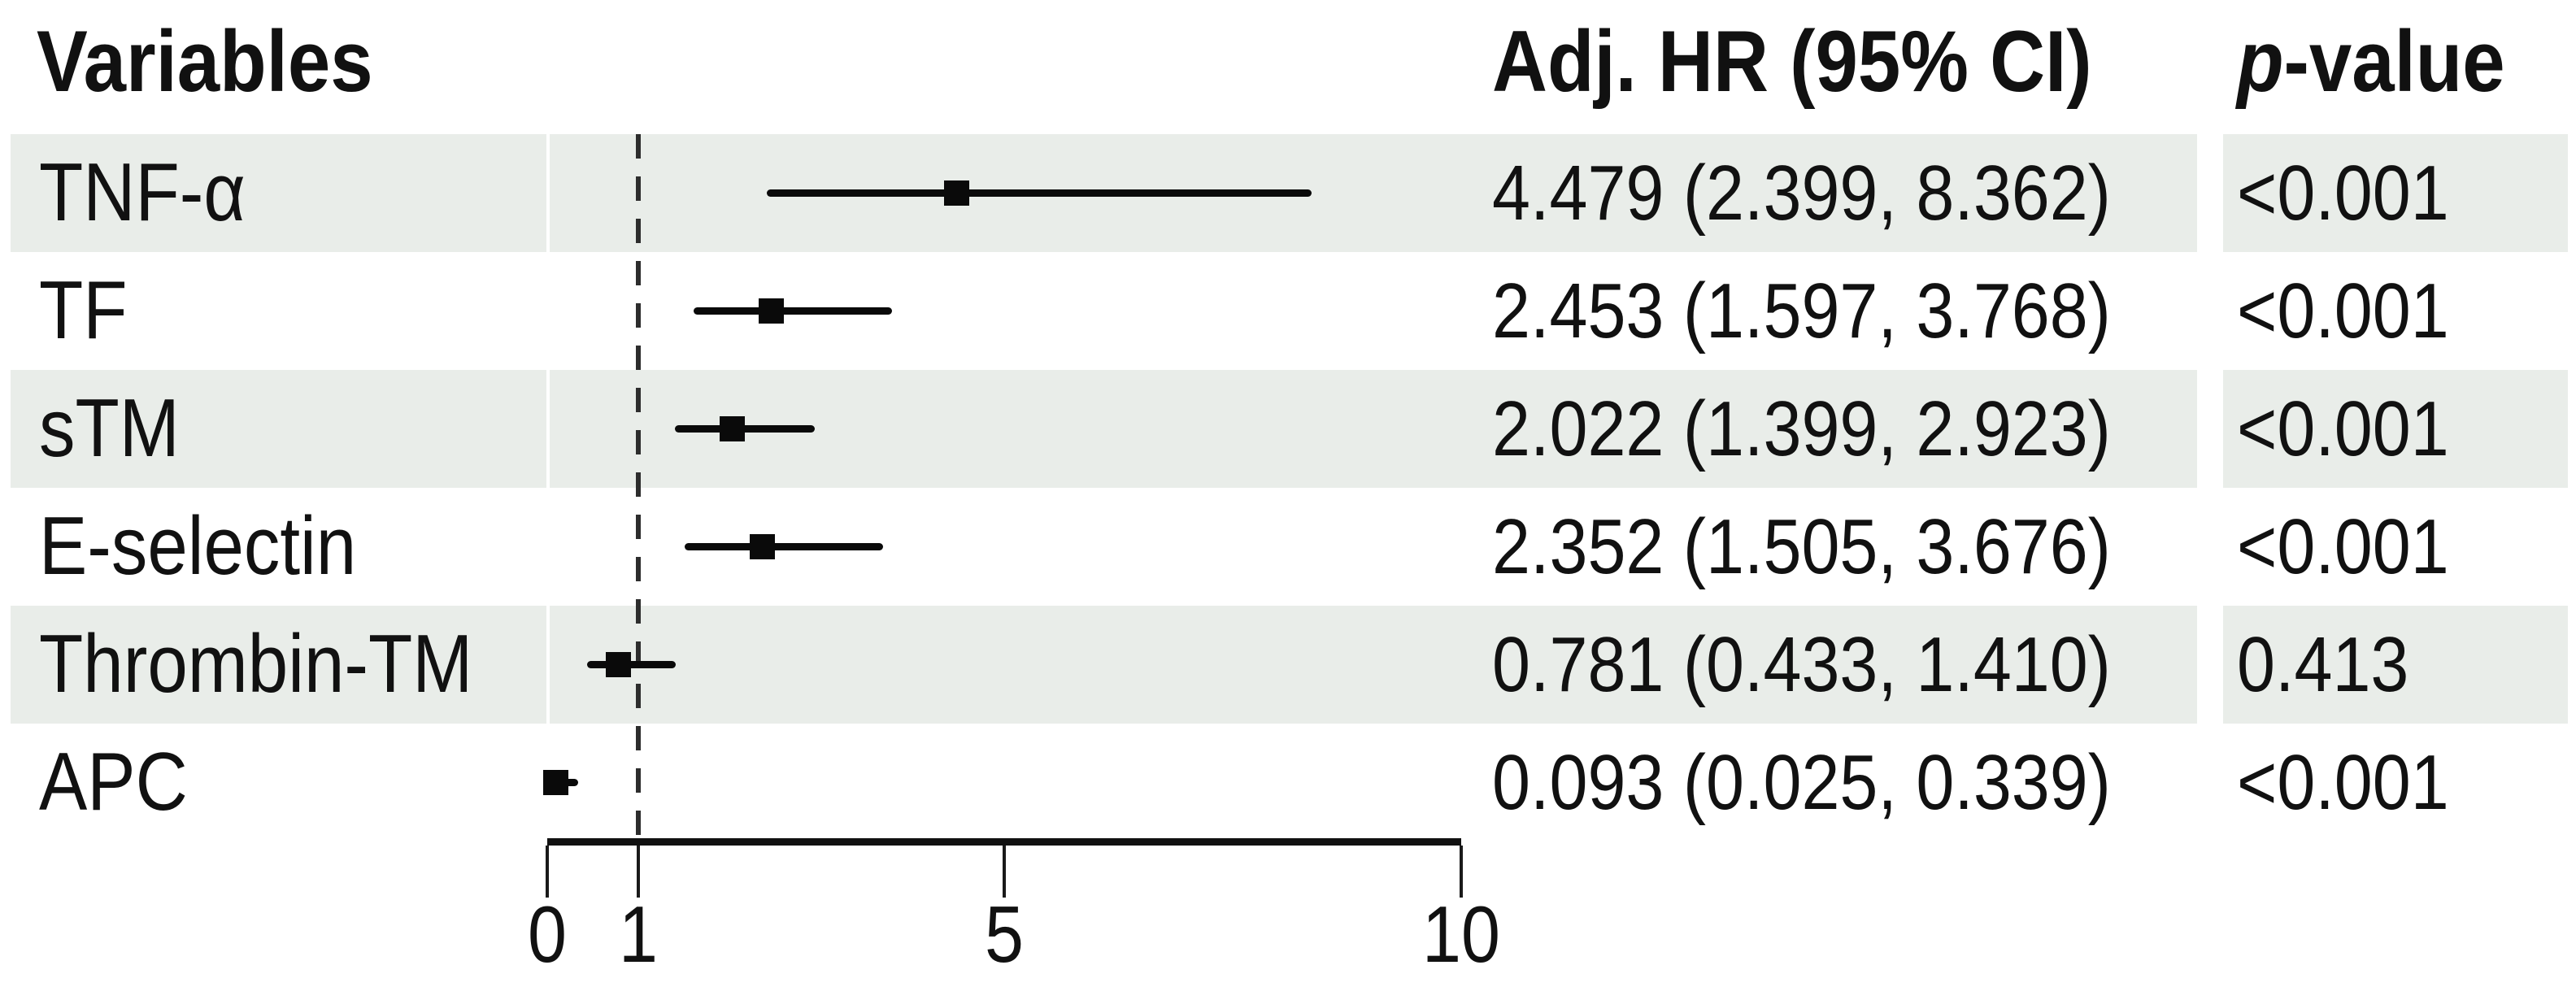  What do you see at coordinates (547, 934) in the screenshot?
I see `x-axis-tick-label: 0` at bounding box center [547, 934].